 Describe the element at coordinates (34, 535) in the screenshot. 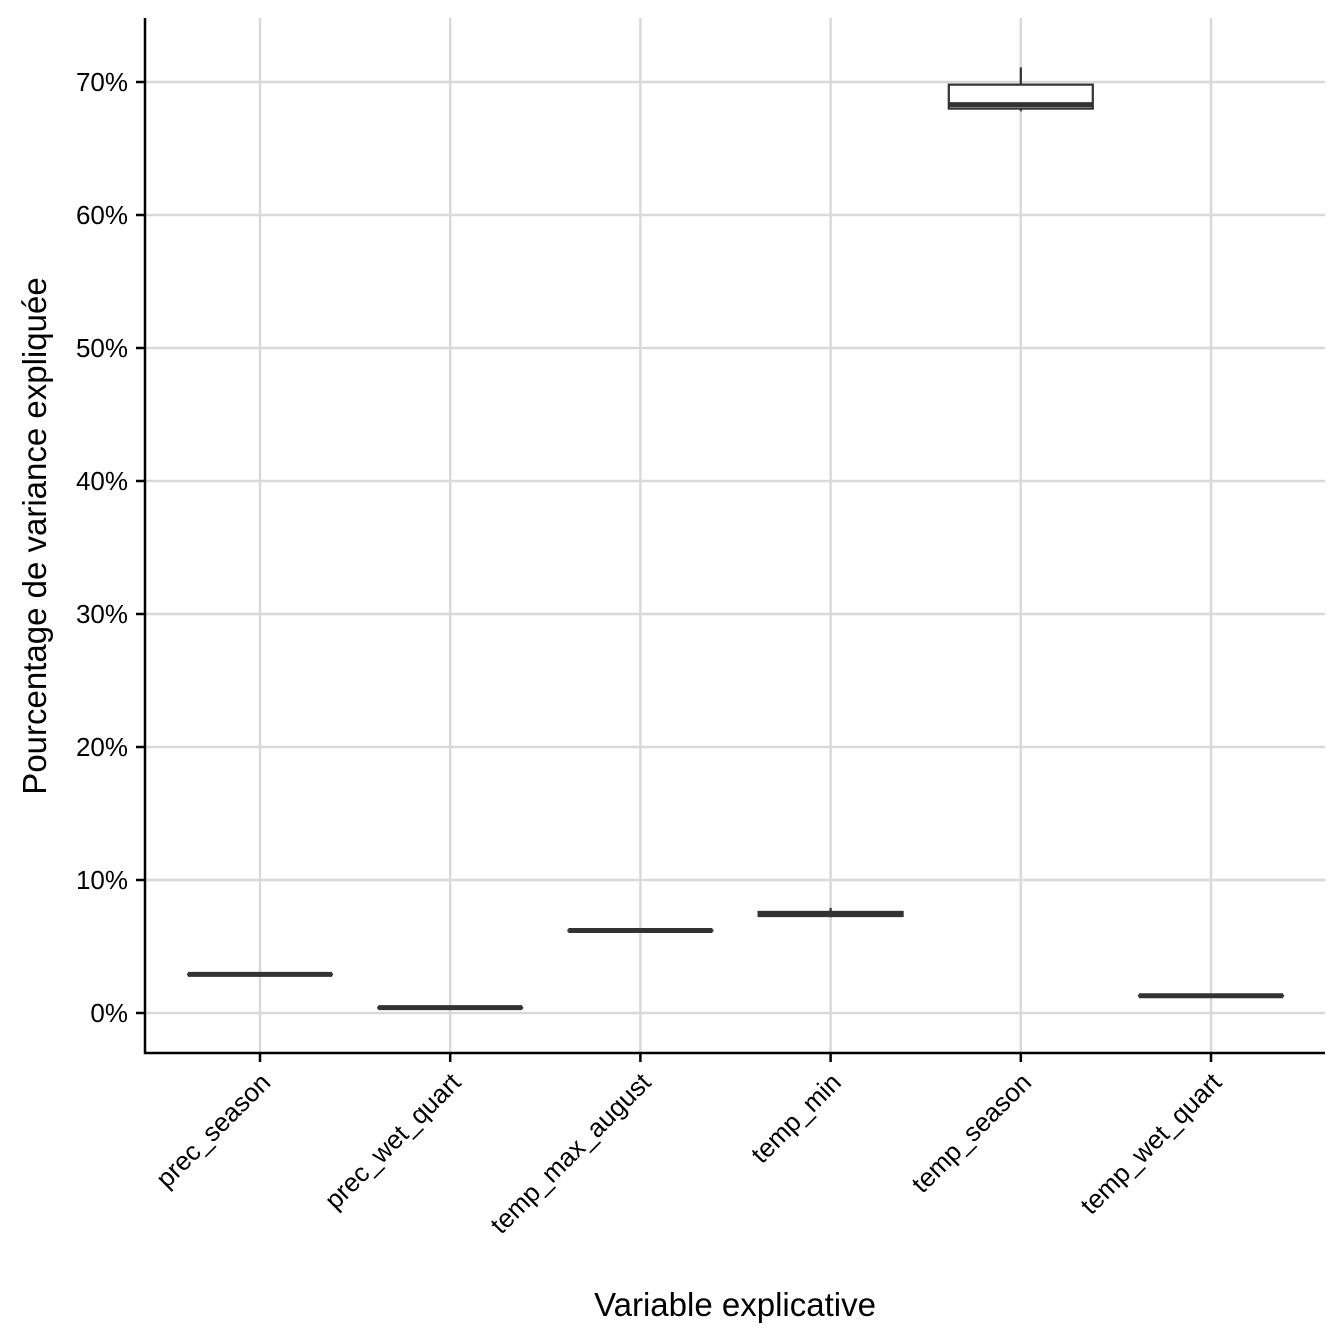

I see `y-axis-title: Pourcentage de variance expliquée` at that location.